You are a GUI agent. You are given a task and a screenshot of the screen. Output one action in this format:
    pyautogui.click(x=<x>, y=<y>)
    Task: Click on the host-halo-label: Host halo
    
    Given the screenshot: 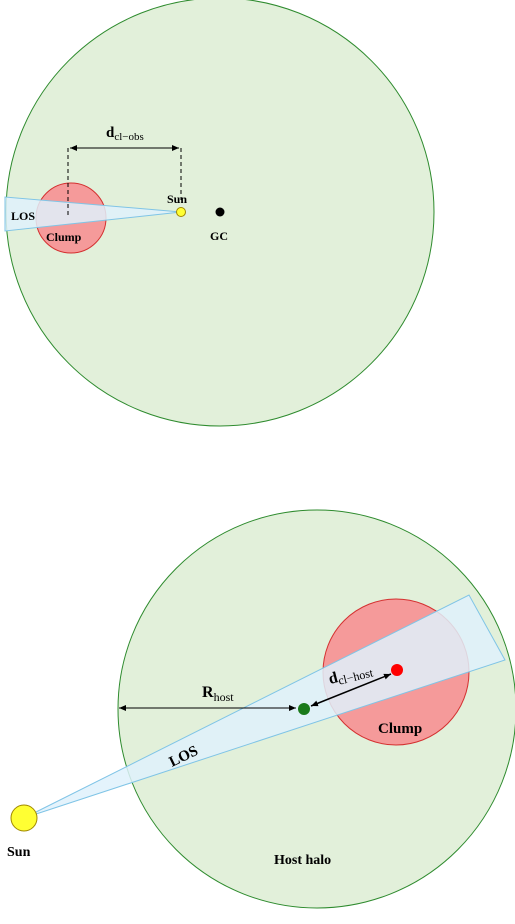 What is the action you would take?
    pyautogui.click(x=302, y=860)
    